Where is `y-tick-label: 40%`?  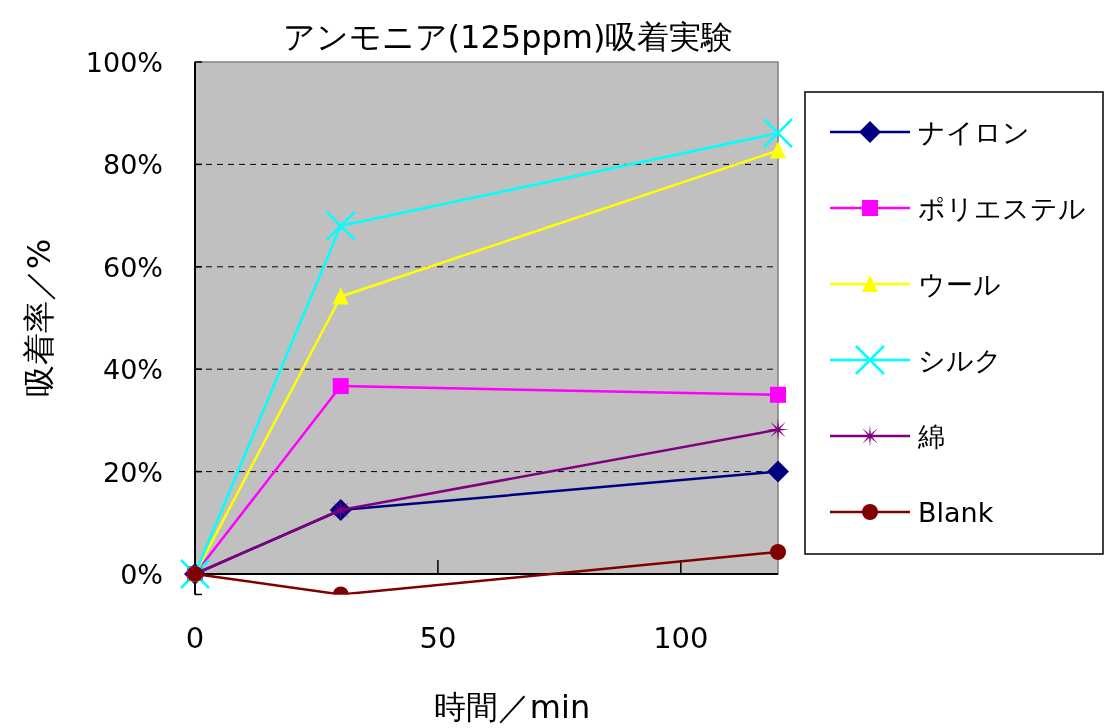 y-tick-label: 40% is located at coordinates (132, 370).